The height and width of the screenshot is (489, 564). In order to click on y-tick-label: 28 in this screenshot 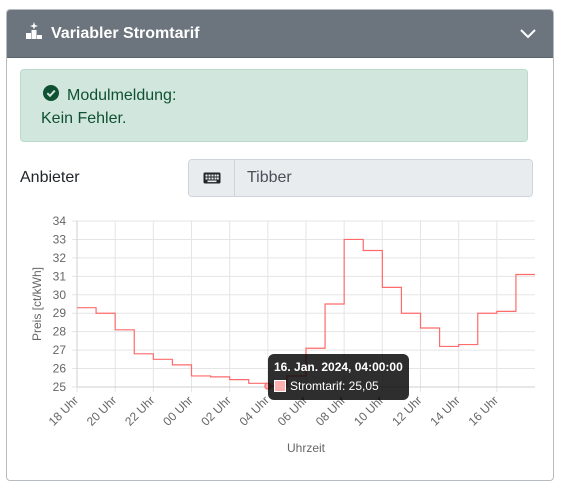, I will do `click(60, 332)`.